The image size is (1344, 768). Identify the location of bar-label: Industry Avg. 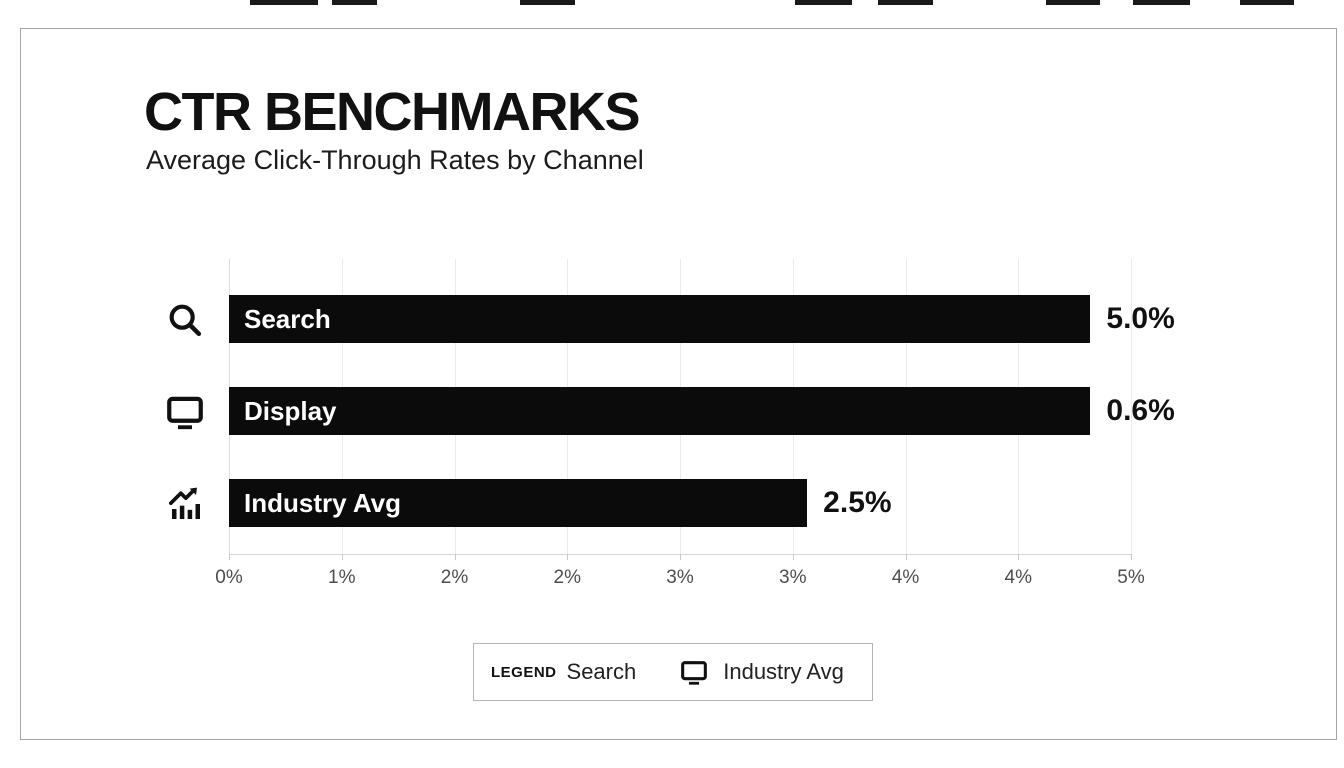
(322, 502).